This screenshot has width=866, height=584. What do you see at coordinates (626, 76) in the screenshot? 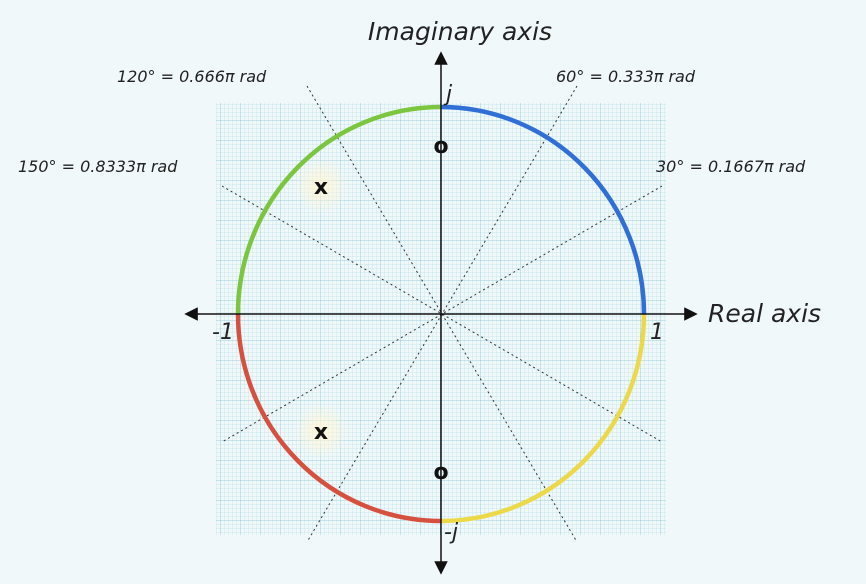
I see `angle-label-60: 60° = 0.333π rad` at bounding box center [626, 76].